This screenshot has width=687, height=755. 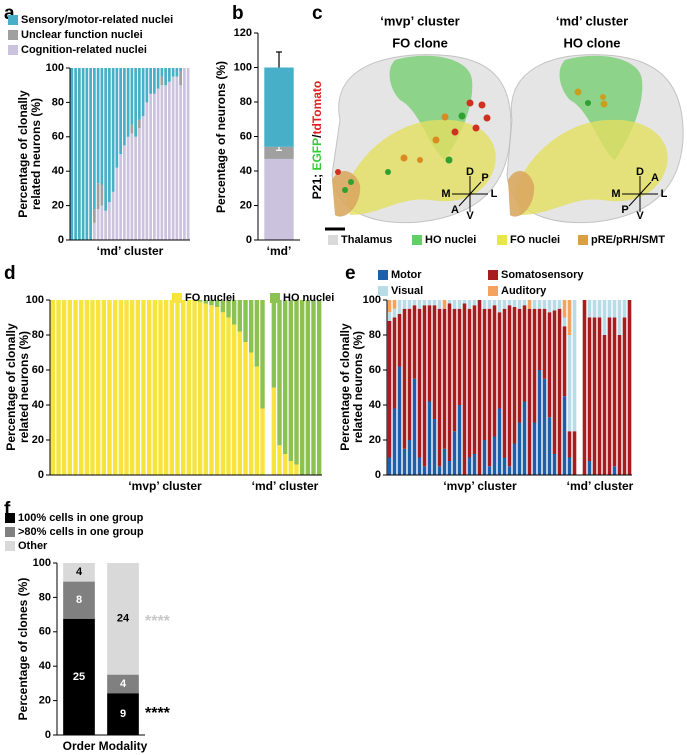 I want to click on count-label: 9, so click(x=123, y=714).